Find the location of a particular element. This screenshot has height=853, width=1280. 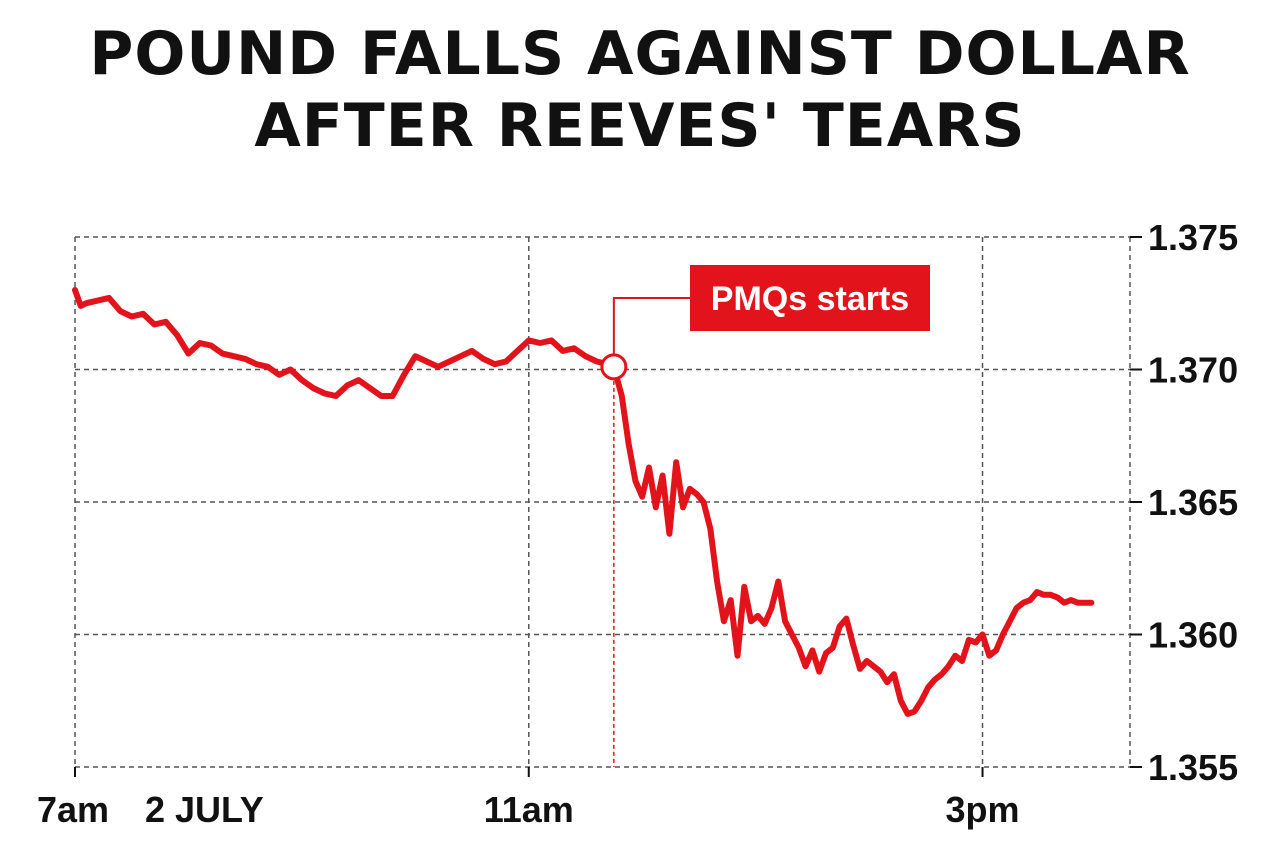

annotation-leader-line is located at coordinates (651, 326).